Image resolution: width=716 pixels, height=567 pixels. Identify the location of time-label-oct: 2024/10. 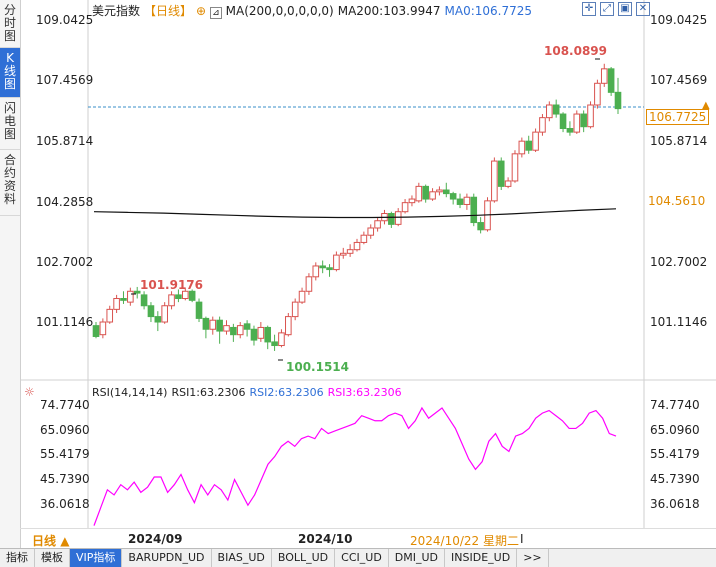
(325, 539).